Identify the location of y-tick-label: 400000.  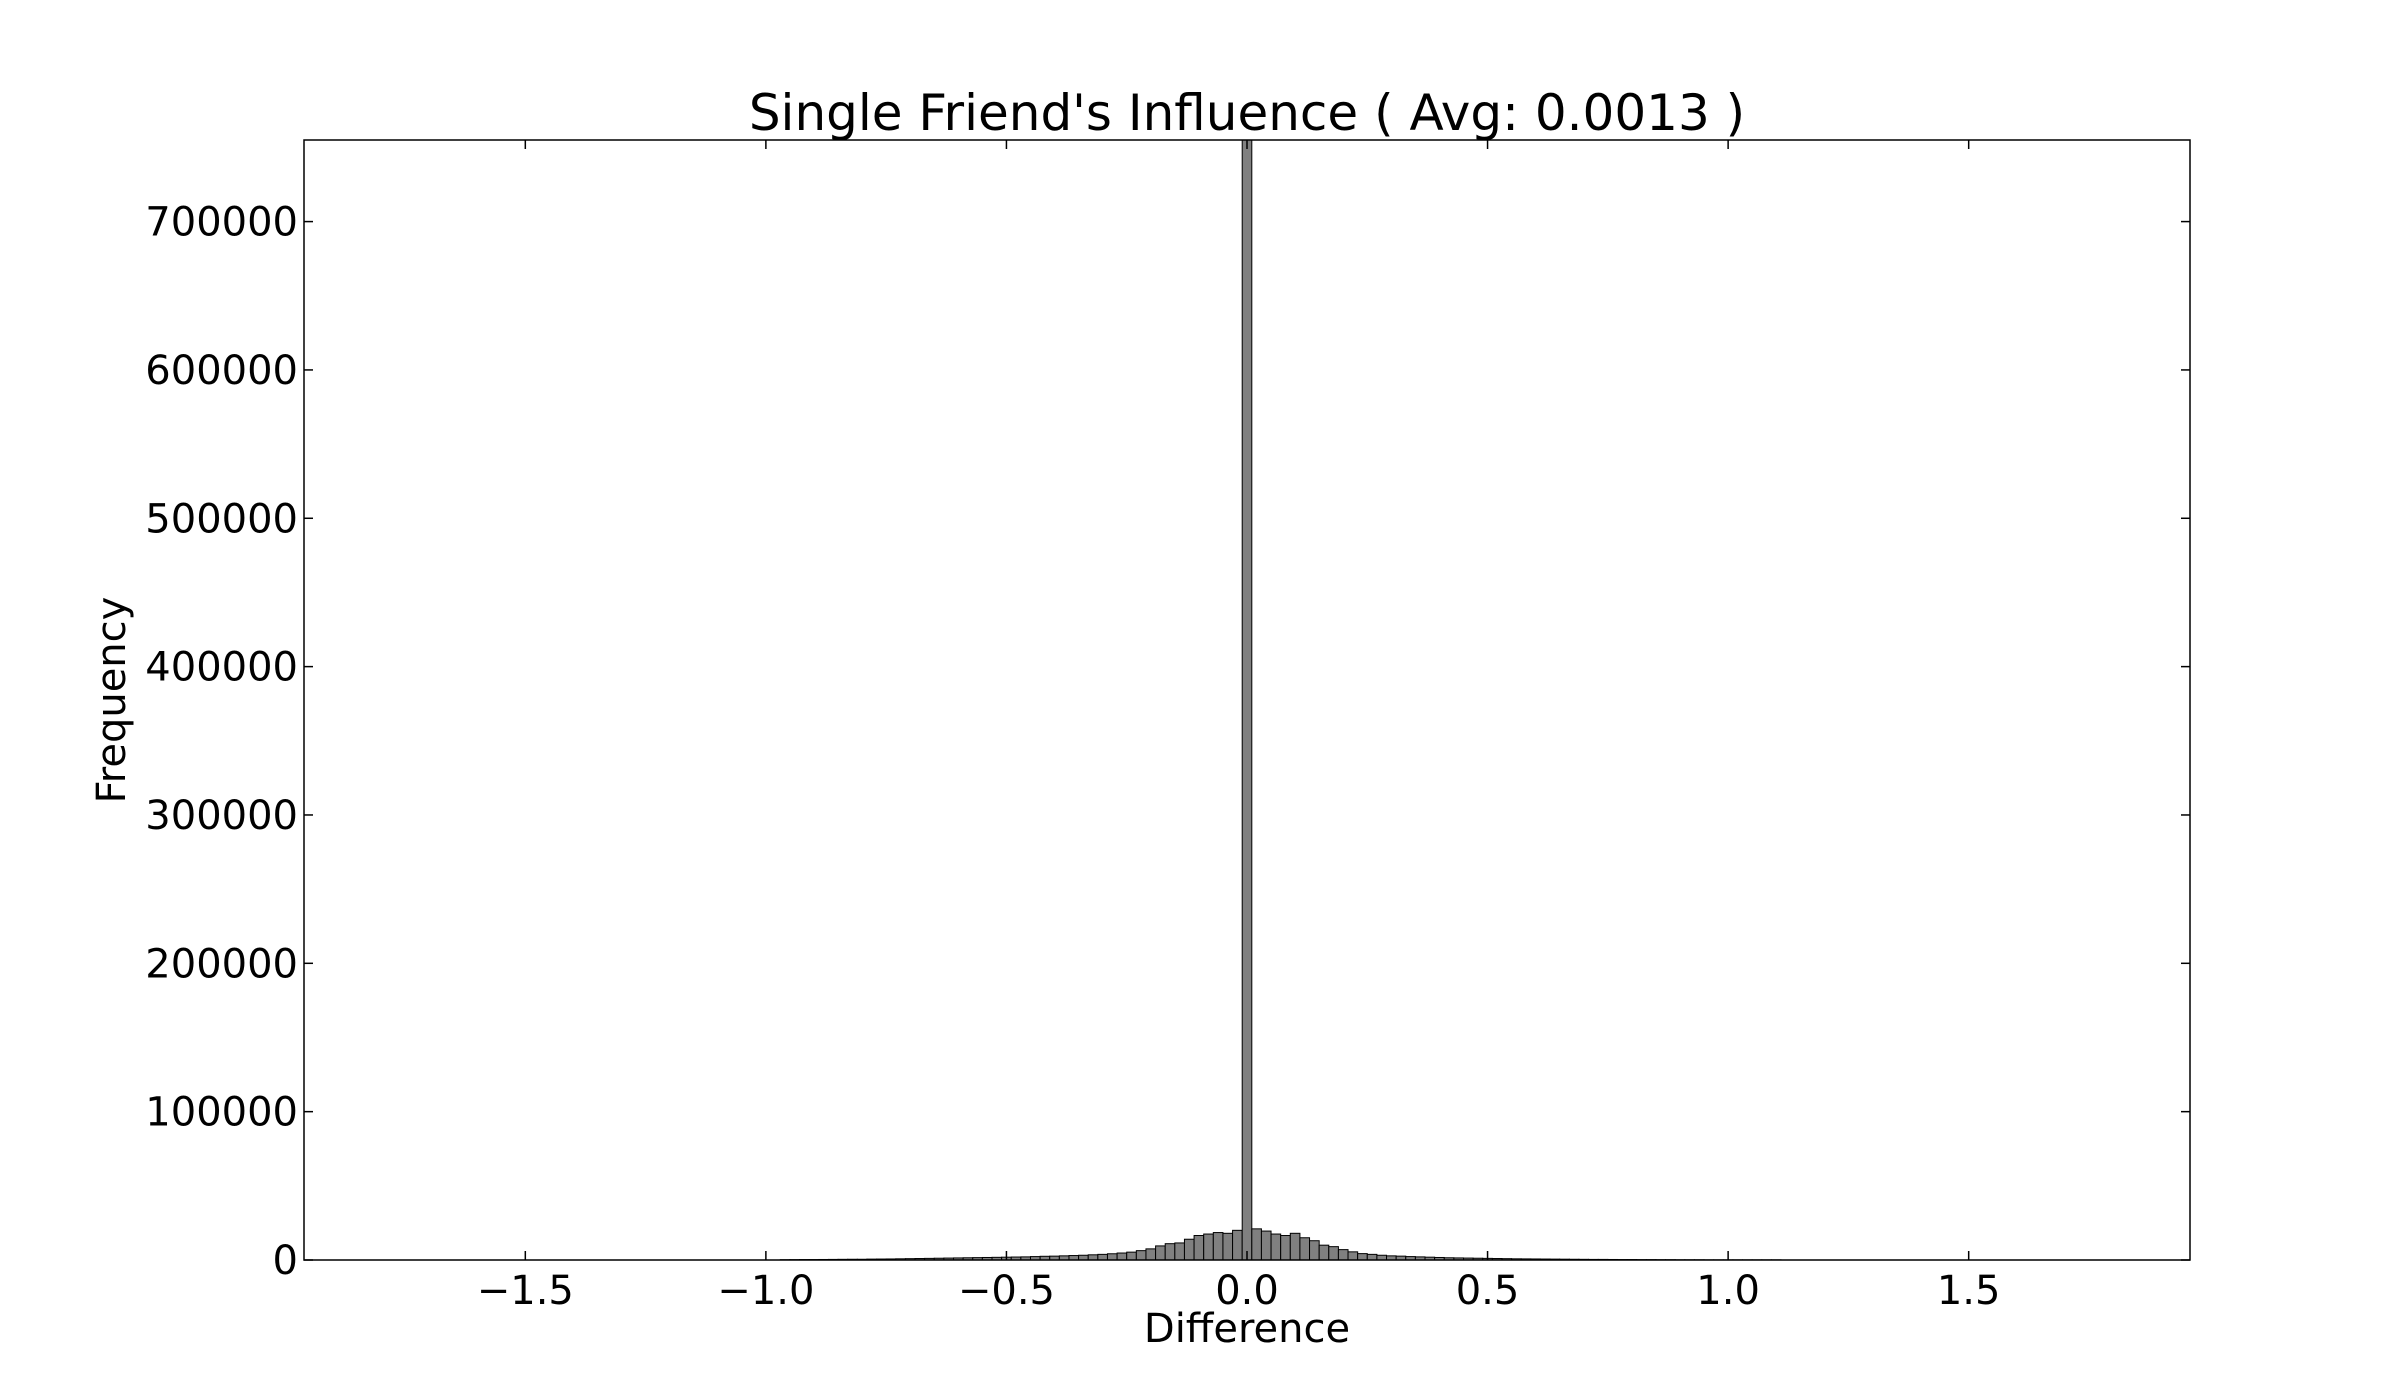
(221, 668).